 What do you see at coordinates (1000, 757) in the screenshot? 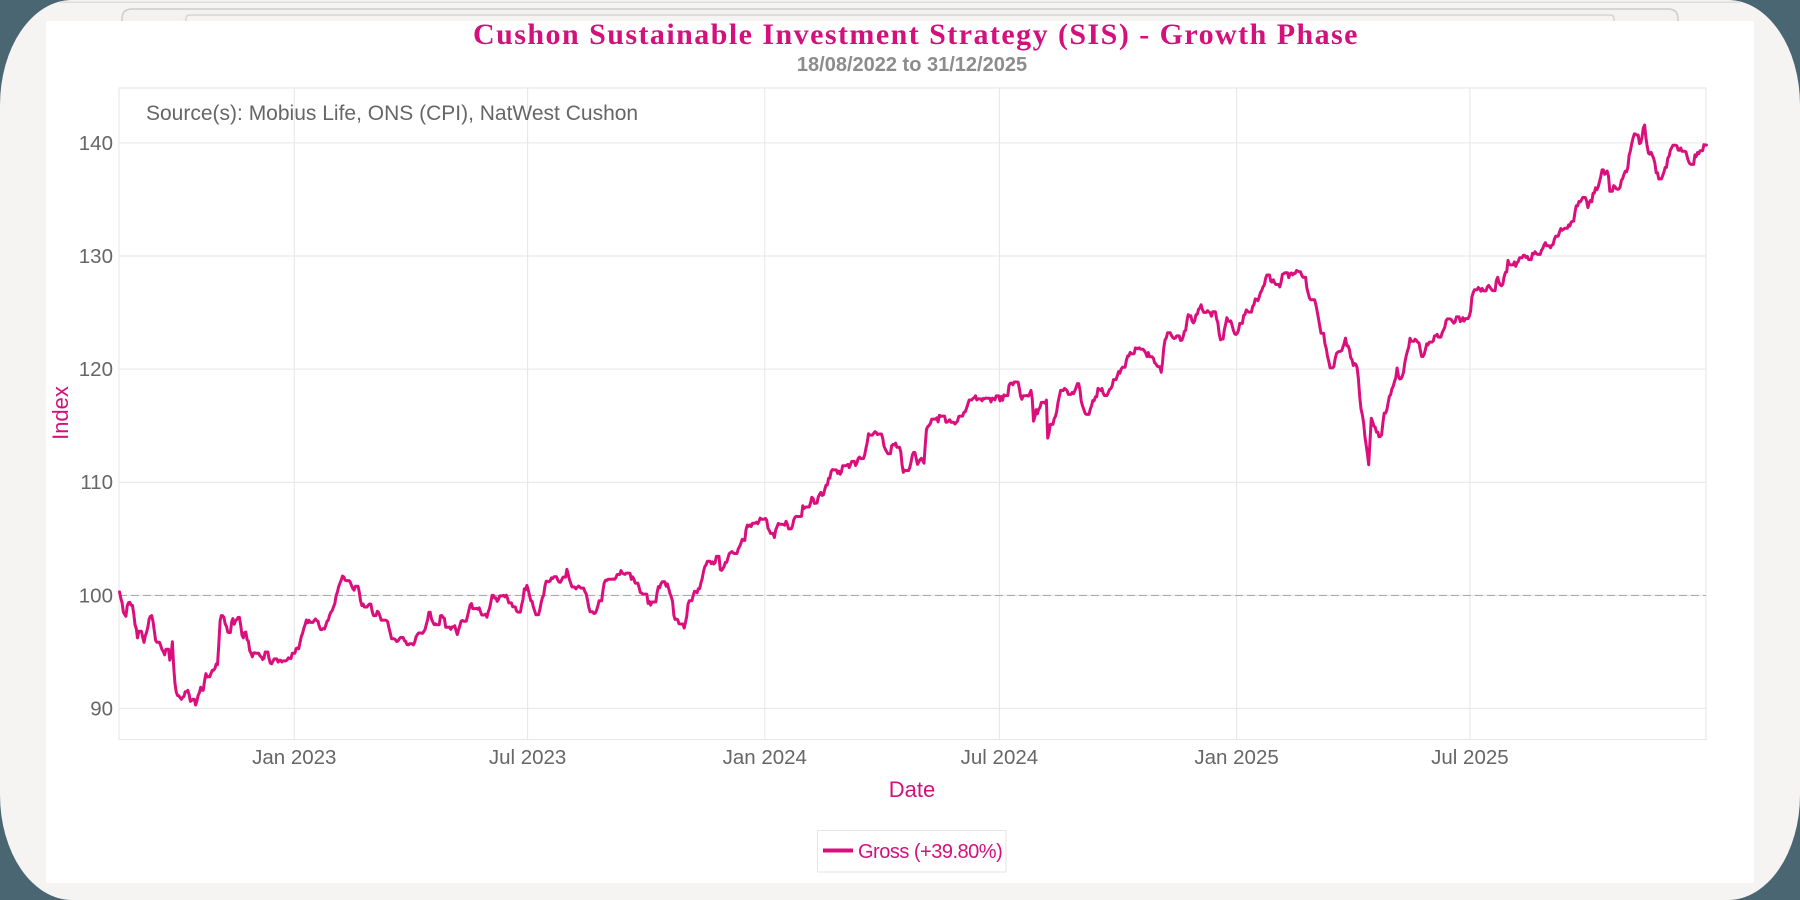
I see `svg-text: Jul 2024` at bounding box center [1000, 757].